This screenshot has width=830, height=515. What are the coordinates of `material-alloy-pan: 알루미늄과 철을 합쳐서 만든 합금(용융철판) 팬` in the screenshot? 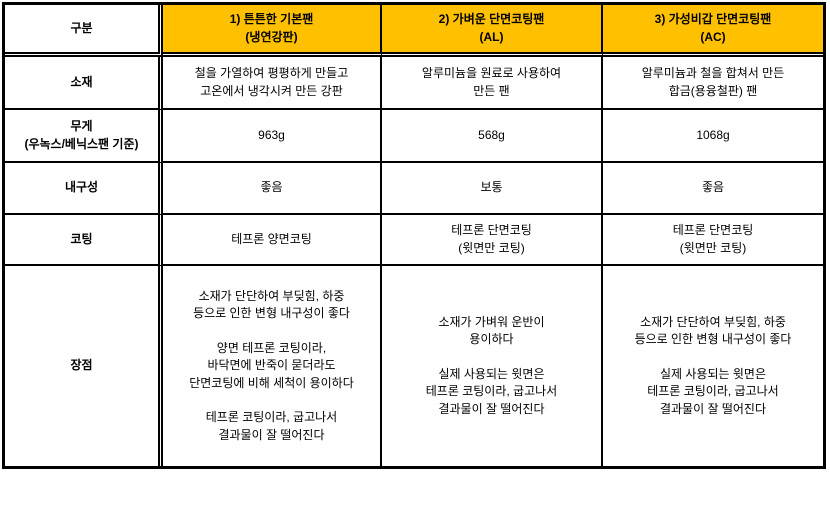 It's located at (713, 83).